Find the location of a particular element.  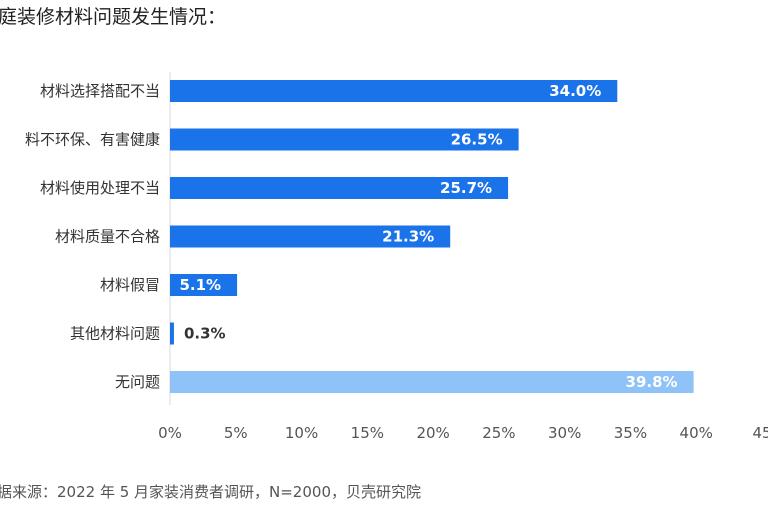

chart-title: 庭装修材料问题发生情况： is located at coordinates (113, 17).